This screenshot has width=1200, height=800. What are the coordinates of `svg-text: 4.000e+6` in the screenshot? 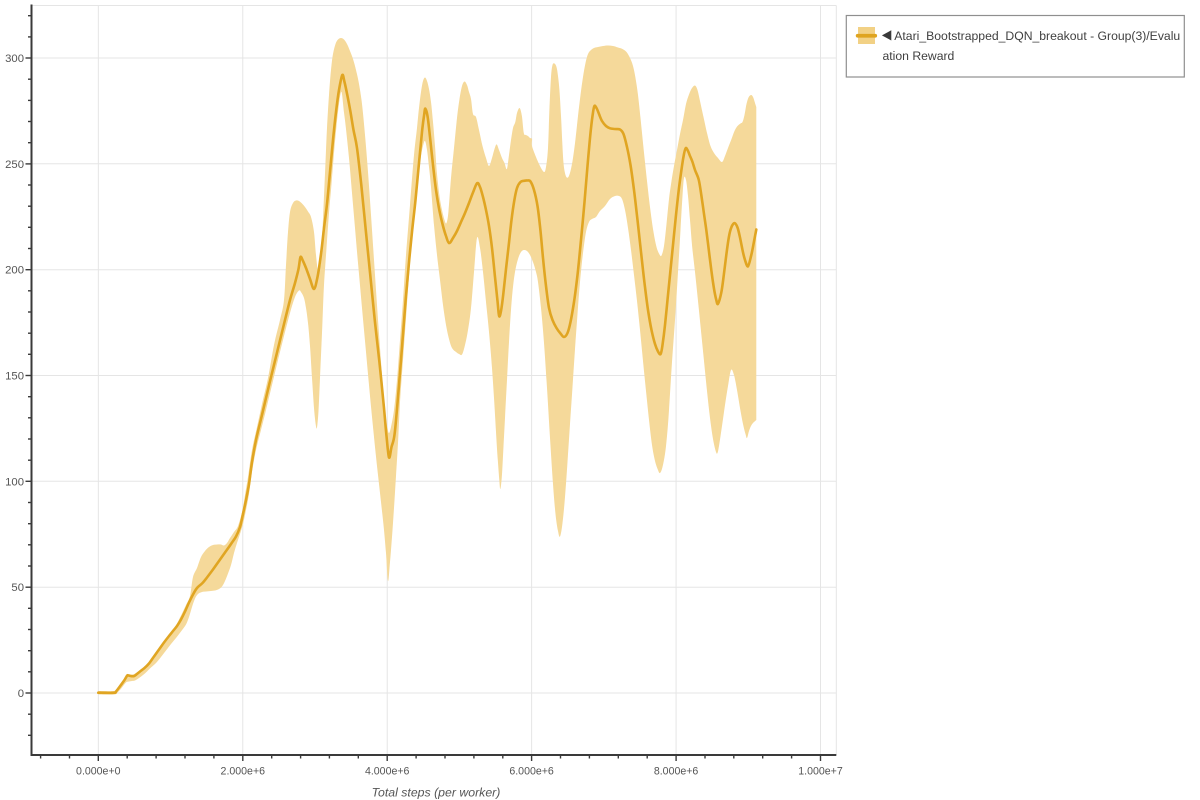 It's located at (387, 772).